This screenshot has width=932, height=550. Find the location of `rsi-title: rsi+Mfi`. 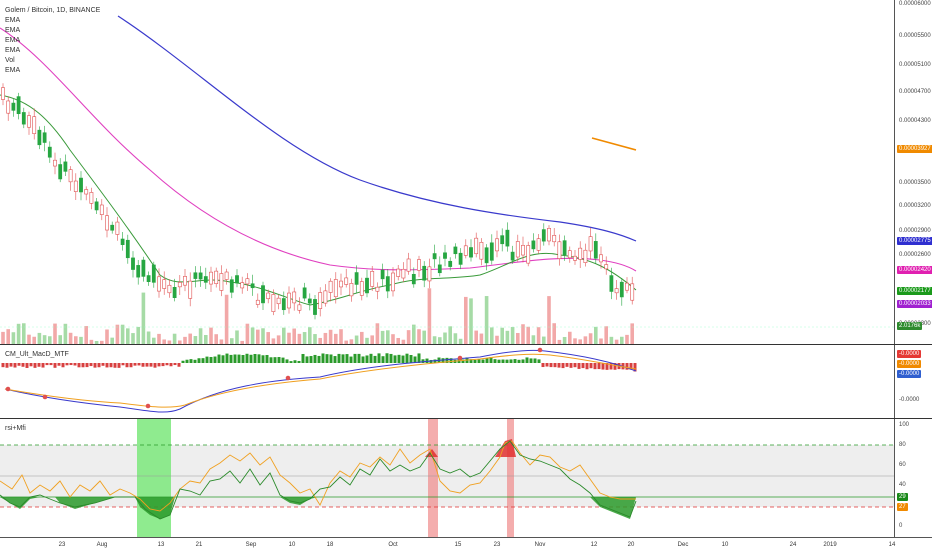

rsi-title: rsi+Mfi is located at coordinates (15, 428).